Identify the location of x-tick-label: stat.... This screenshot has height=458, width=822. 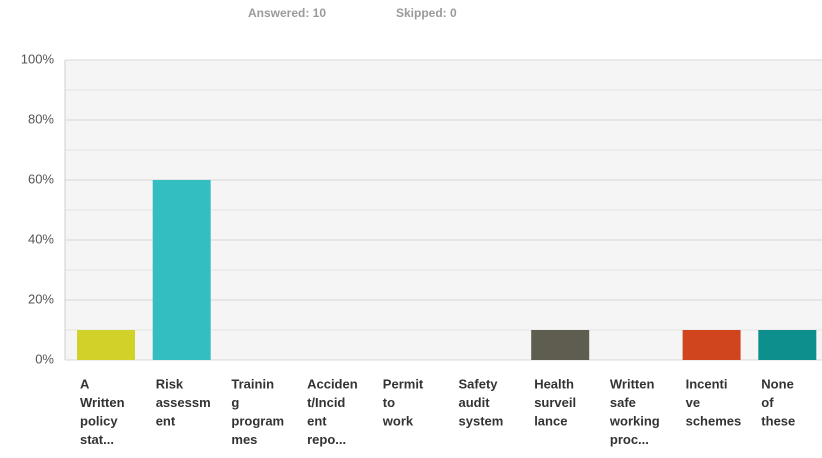
(97, 439).